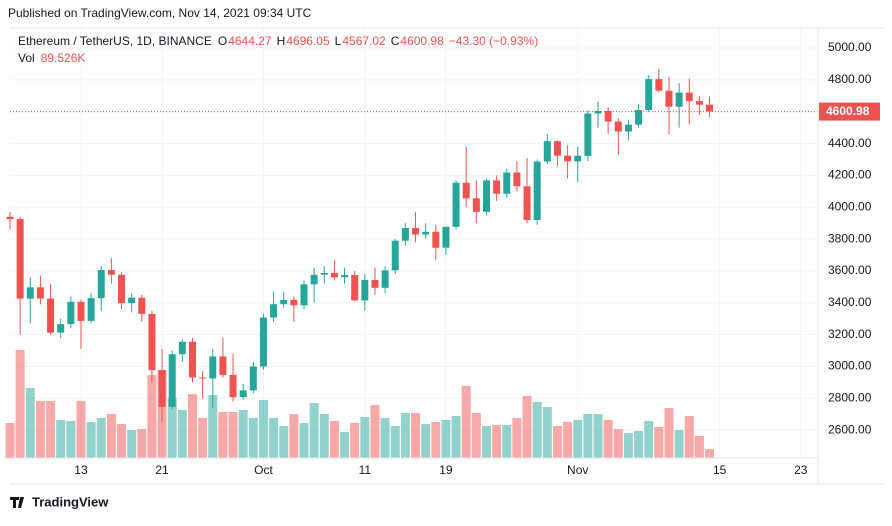 The height and width of the screenshot is (526, 892). I want to click on legend-text: −43.30 (−0.93%), so click(493, 41).